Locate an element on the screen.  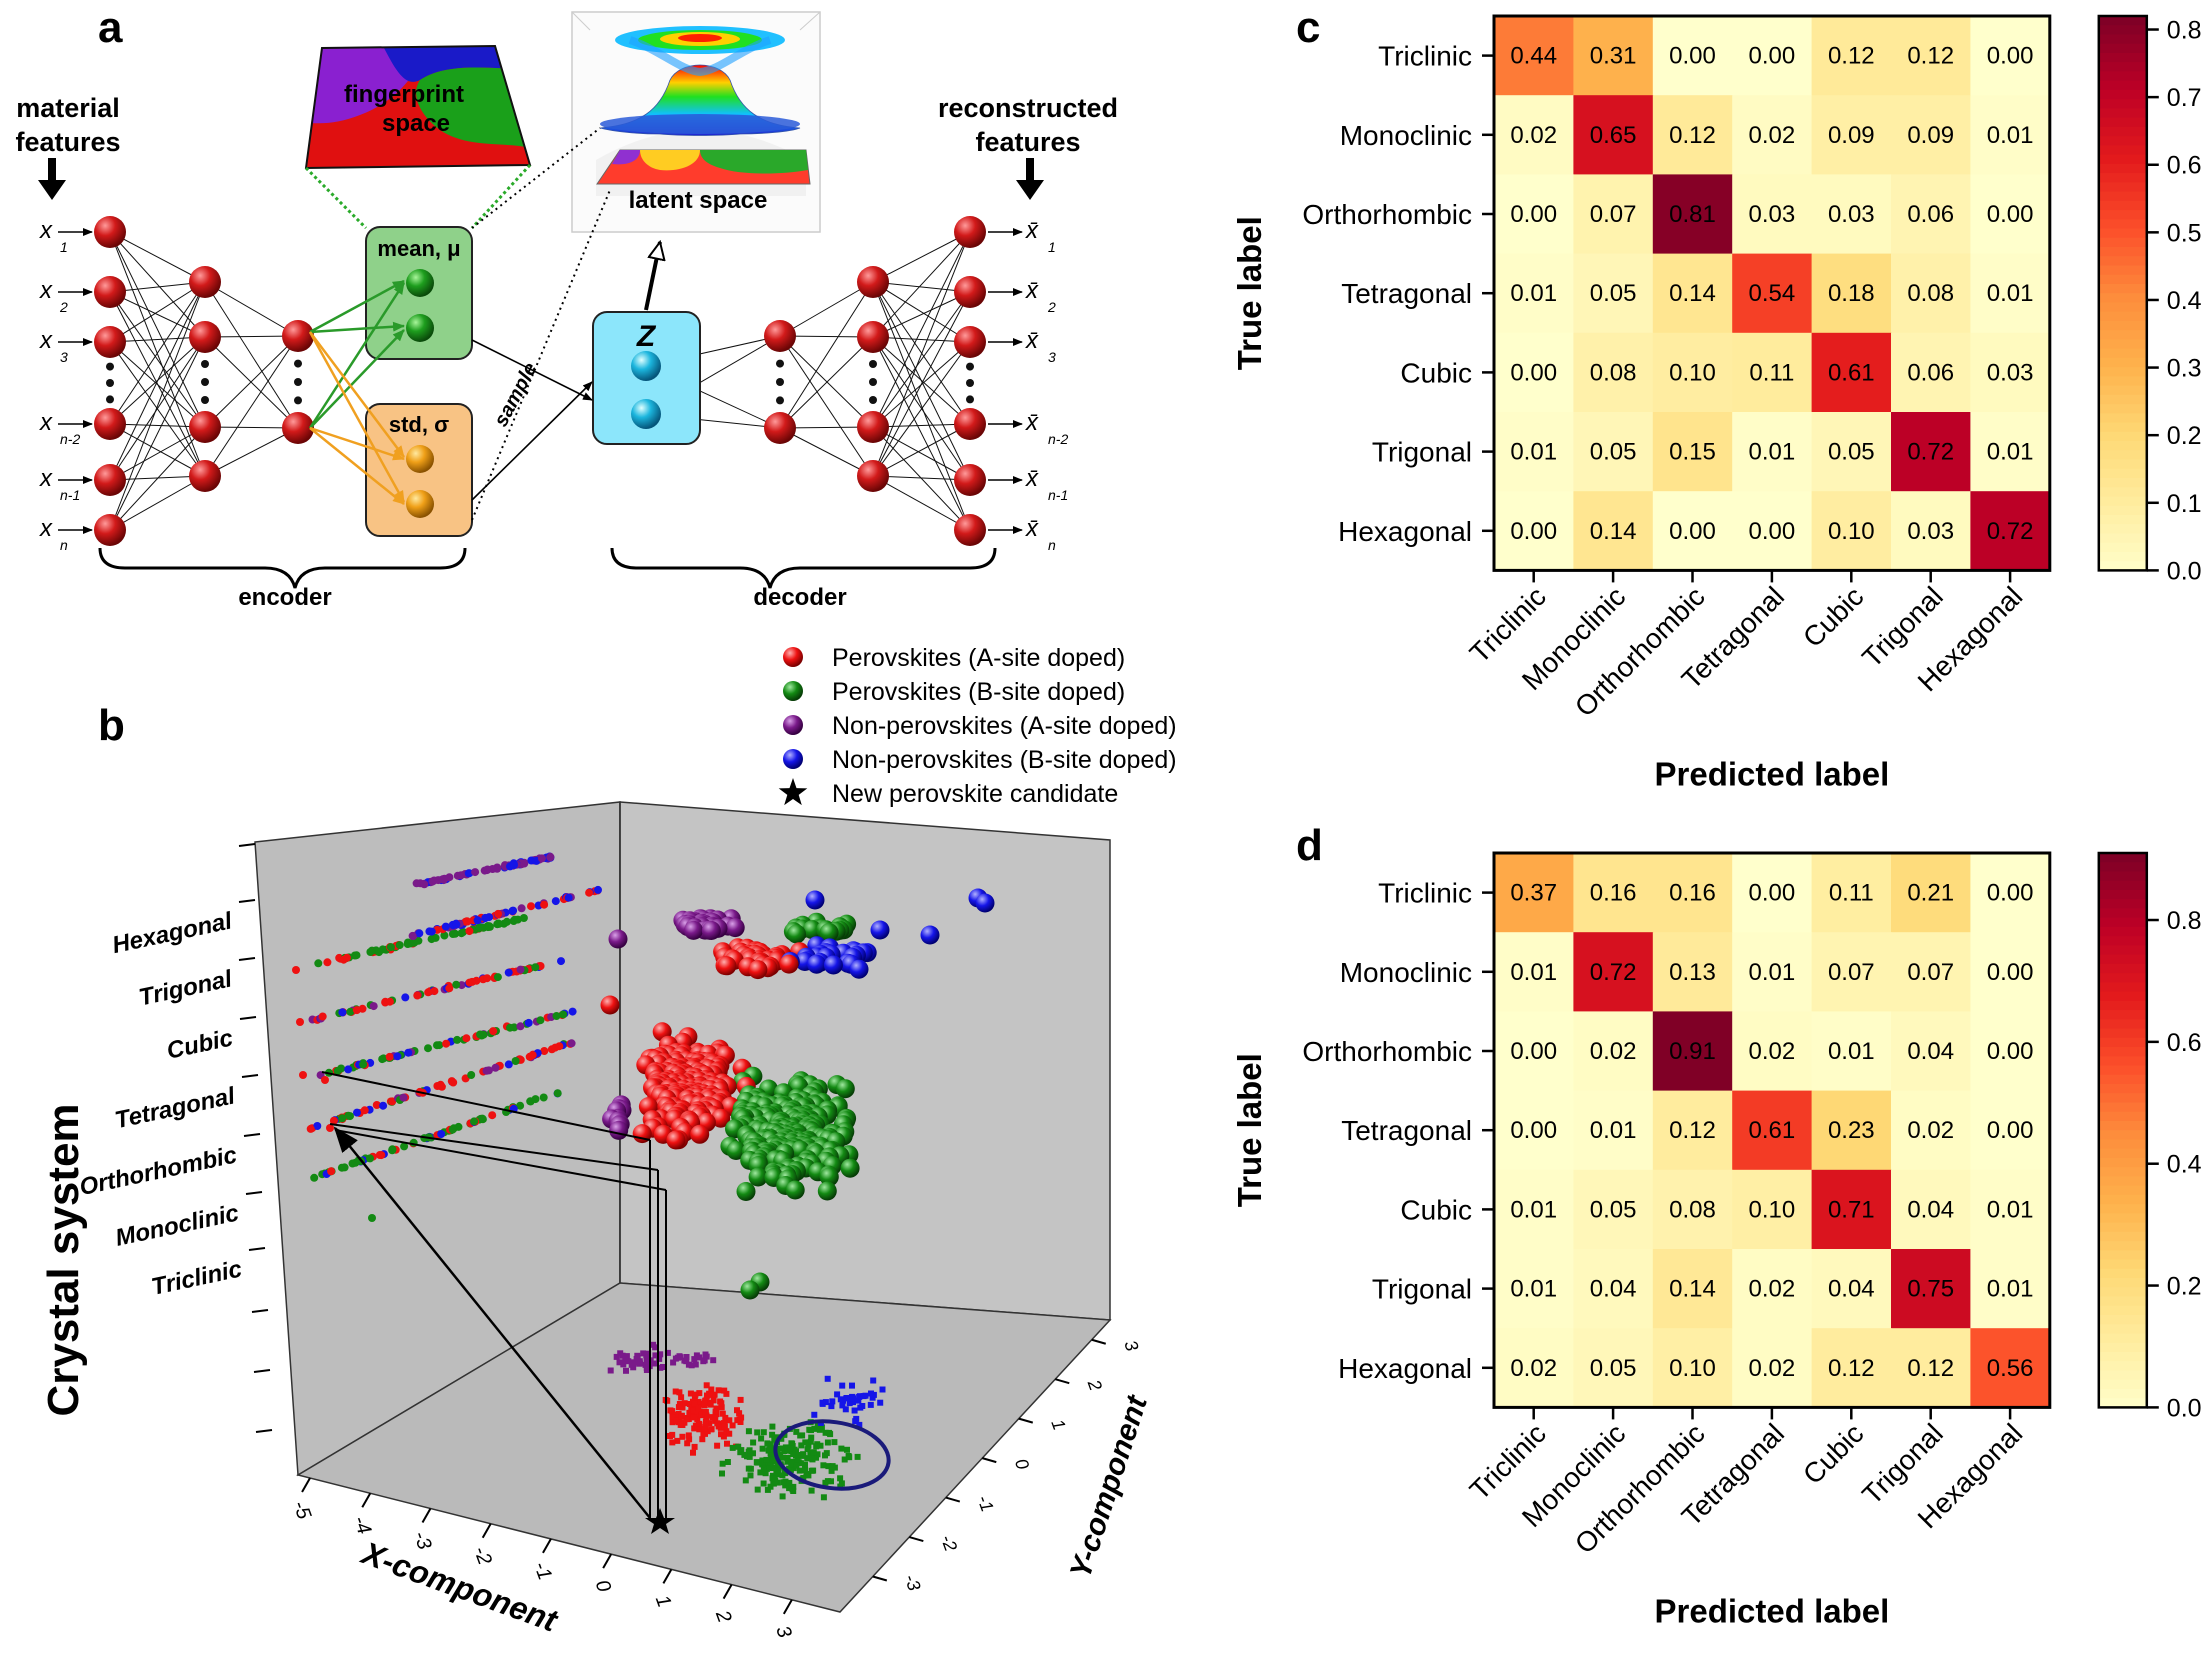
cell-value-label: 0.08 is located at coordinates (1613, 372).